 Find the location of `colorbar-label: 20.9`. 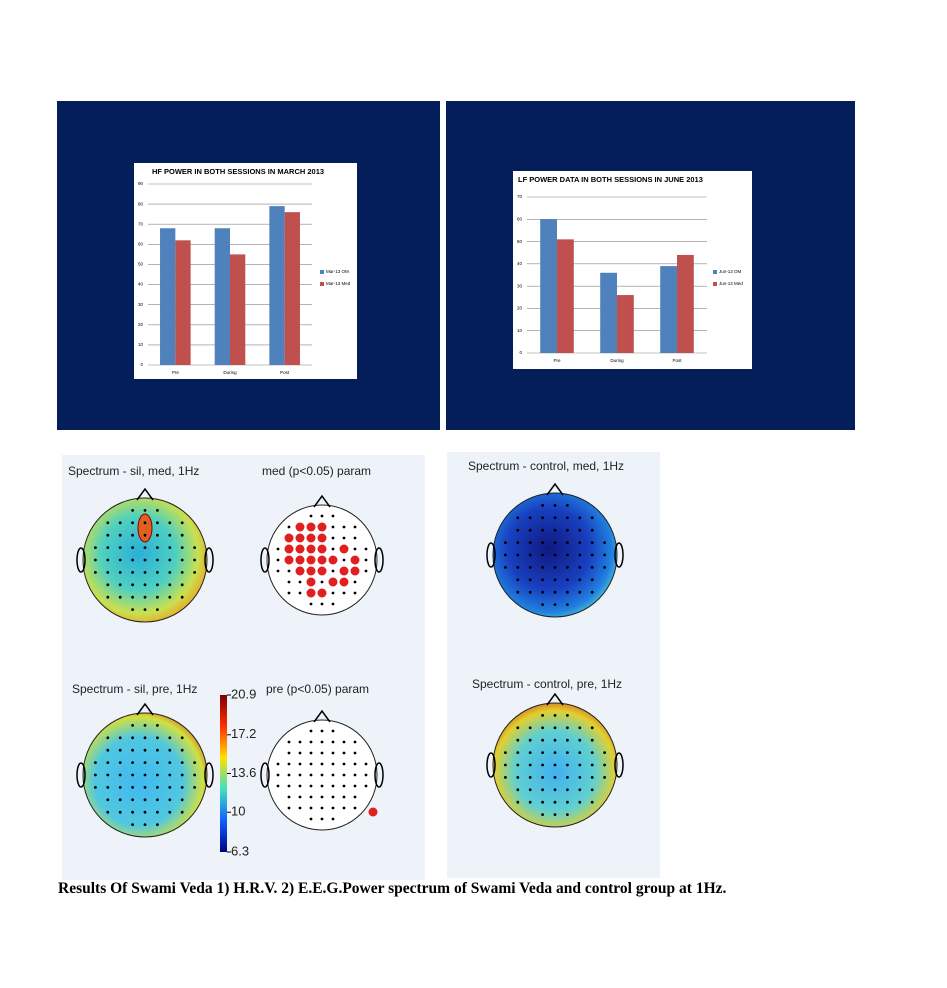

colorbar-label: 20.9 is located at coordinates (243, 693).